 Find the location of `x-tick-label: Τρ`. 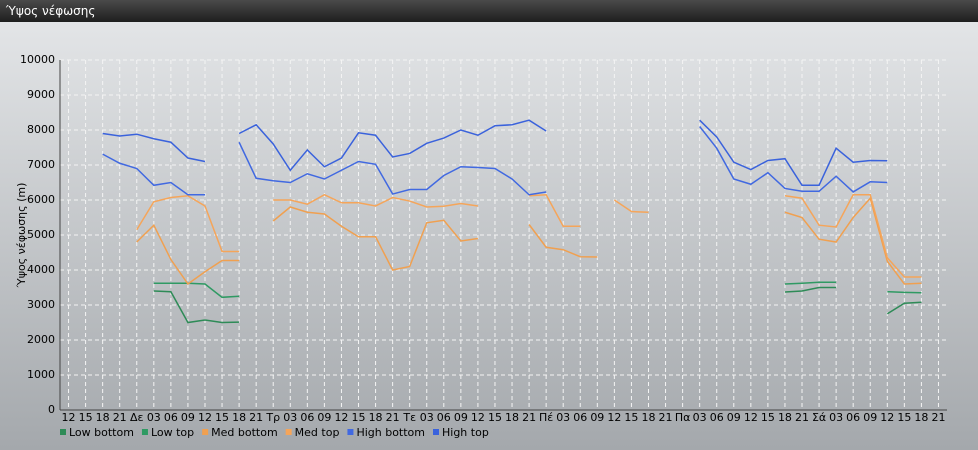

x-tick-label: Τρ is located at coordinates (272, 417).